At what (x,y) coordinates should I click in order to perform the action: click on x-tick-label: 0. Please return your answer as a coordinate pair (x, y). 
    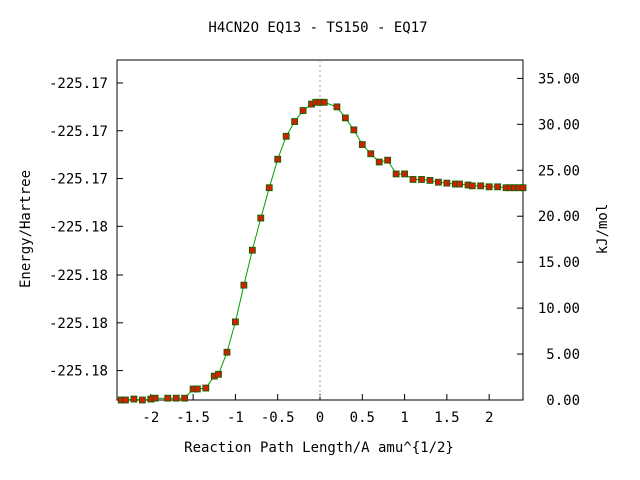
    Looking at the image, I should click on (320, 418).